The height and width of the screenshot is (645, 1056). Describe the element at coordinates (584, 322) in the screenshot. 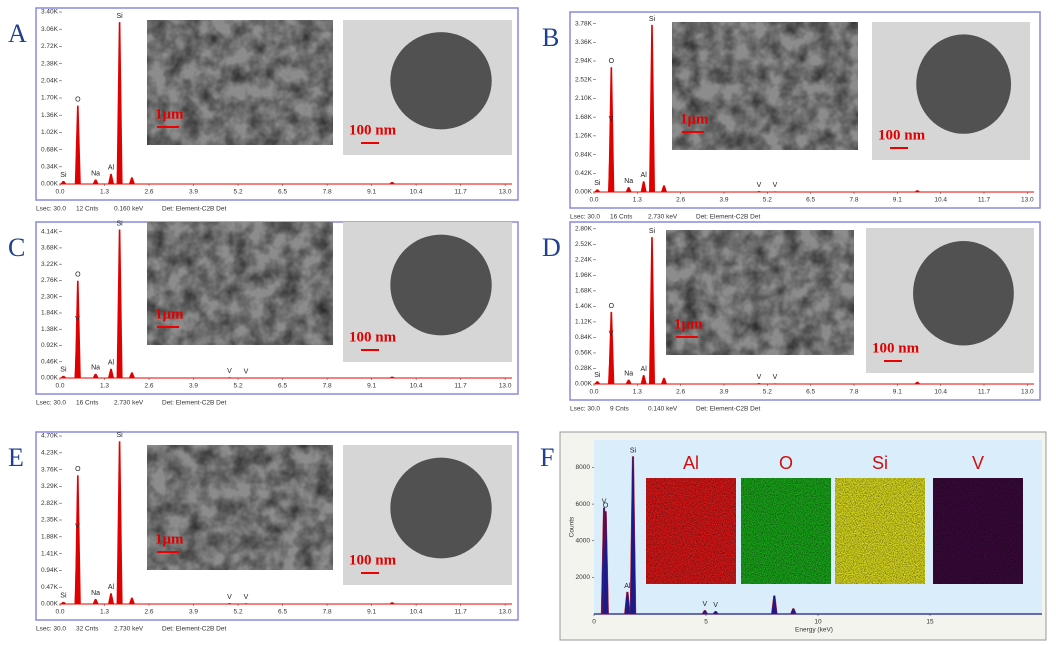

I see `y-tick-label: 1.12K` at that location.